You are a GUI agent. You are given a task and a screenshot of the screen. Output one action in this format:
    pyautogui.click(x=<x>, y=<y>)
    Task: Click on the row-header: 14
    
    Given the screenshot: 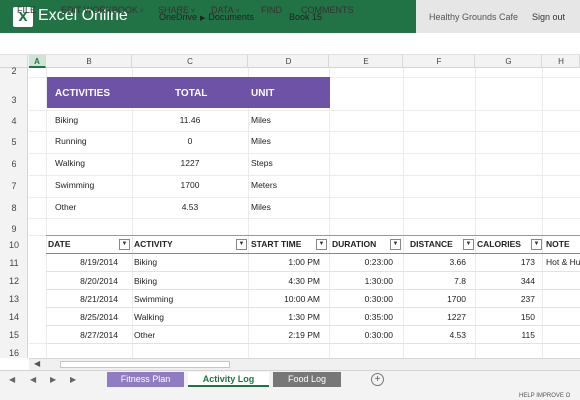 What is the action you would take?
    pyautogui.click(x=13, y=317)
    